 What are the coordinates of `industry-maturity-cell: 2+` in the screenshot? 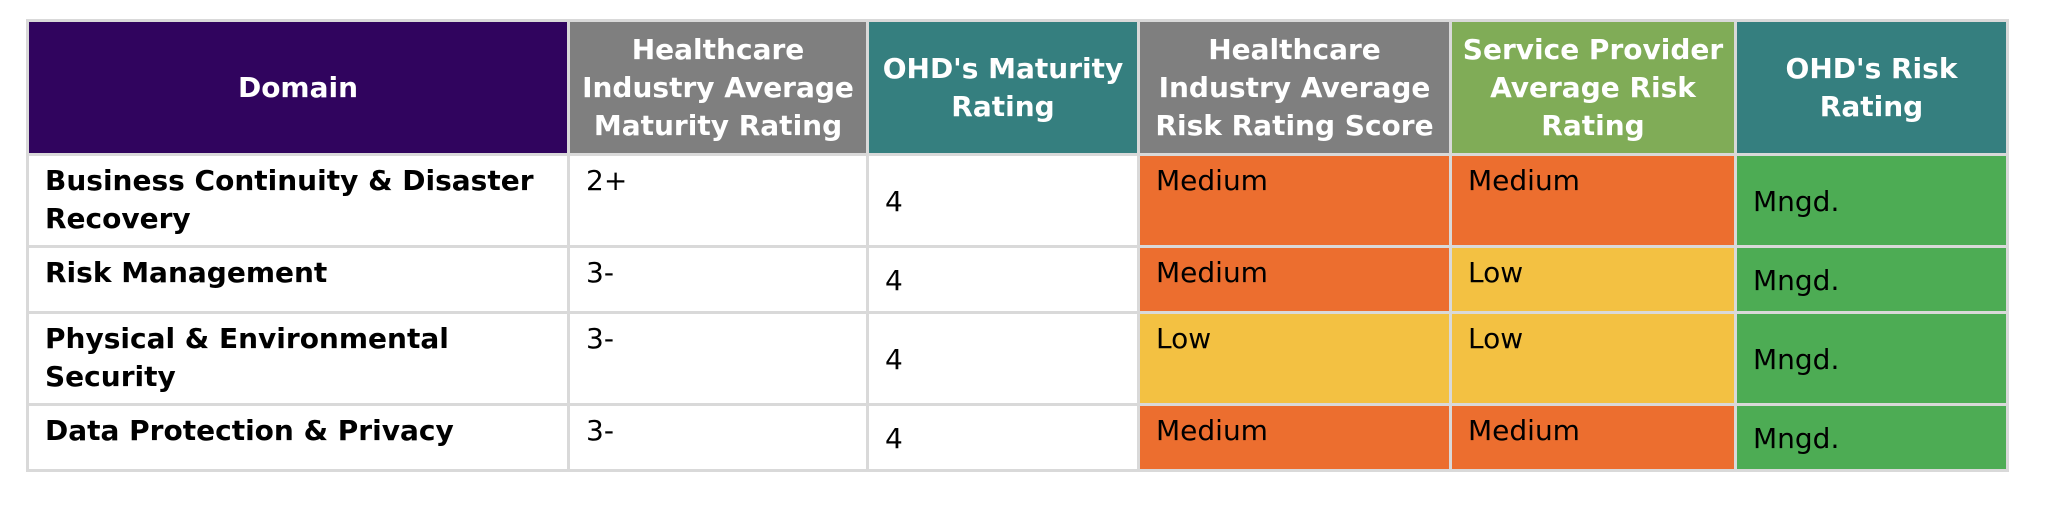 It's located at (718, 200).